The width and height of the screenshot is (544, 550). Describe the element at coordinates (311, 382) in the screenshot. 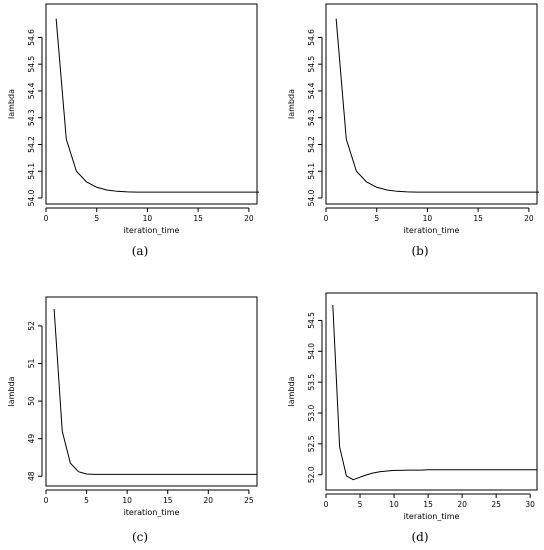

I see `y-tick-label: 53.5` at that location.